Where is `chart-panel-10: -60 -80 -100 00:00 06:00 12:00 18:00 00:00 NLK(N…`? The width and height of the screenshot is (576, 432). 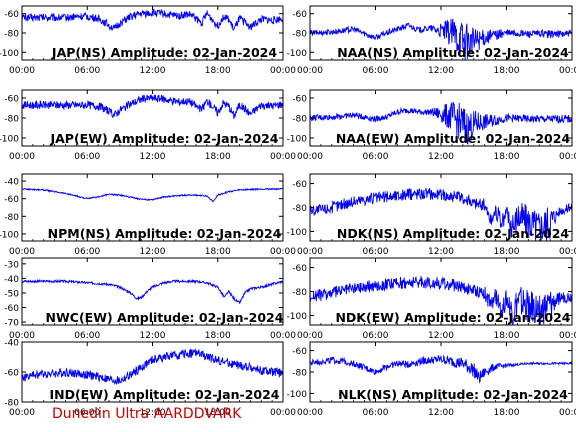
chart-panel-10: -60 -80 -100 00:00 06:00 12:00 18:00 00:00 NLK(N… is located at coordinates (431, 379).